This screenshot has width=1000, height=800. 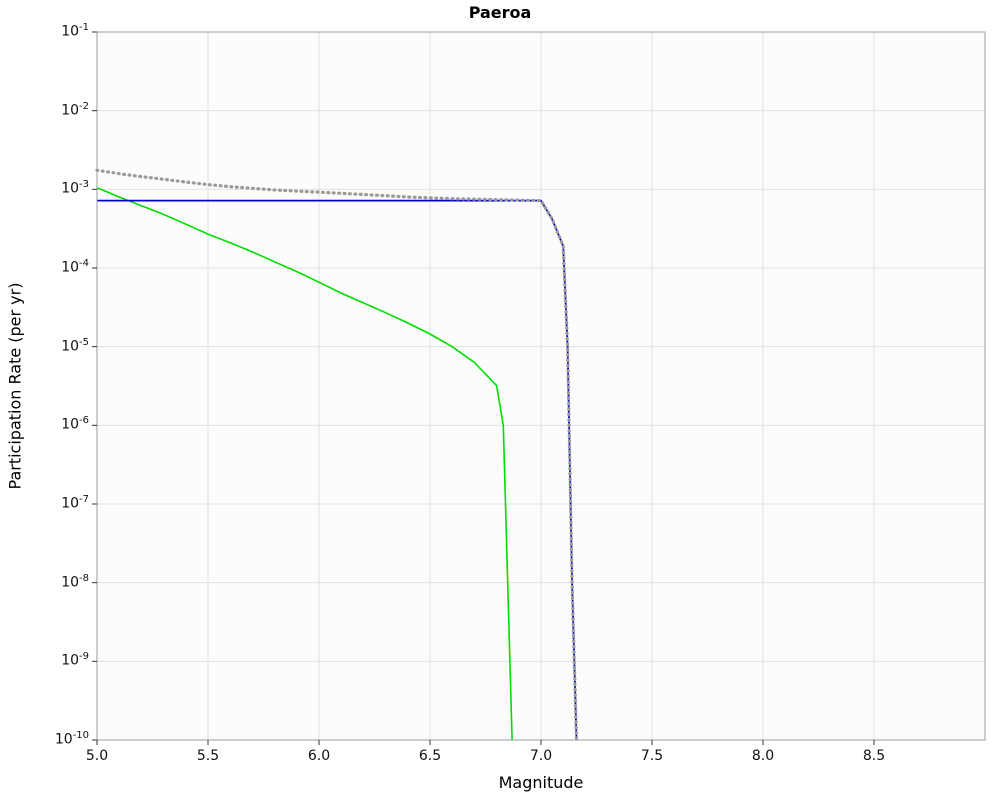 I want to click on x-tick-label: 6.0, so click(x=319, y=756).